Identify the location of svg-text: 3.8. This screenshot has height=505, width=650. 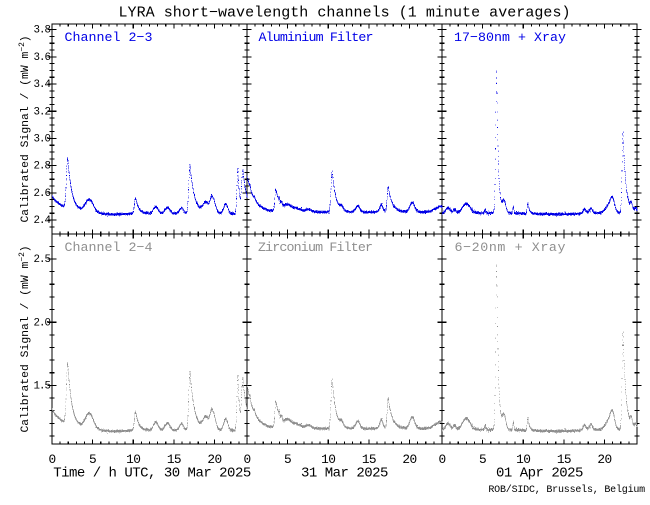
(42, 31).